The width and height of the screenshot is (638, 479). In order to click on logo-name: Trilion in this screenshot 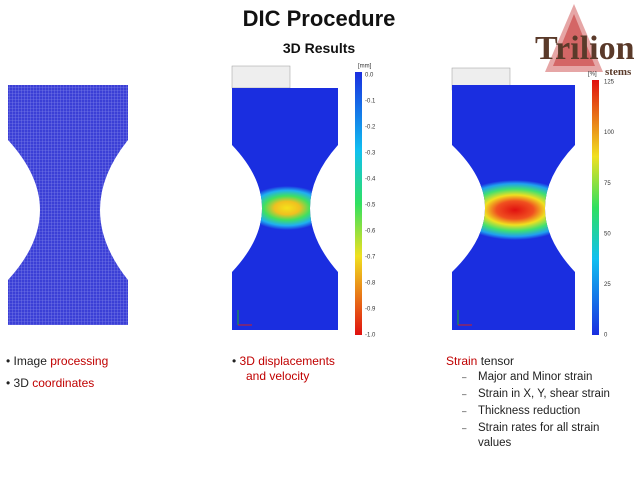, I will do `click(585, 48)`.